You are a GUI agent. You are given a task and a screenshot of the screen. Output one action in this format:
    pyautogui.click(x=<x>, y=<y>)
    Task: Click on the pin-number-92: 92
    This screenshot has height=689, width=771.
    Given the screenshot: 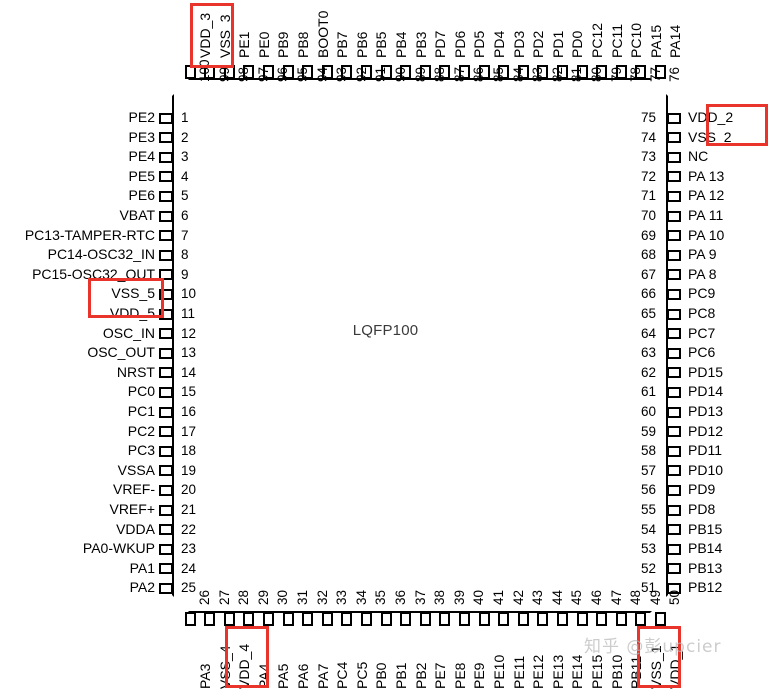 What is the action you would take?
    pyautogui.click(x=361, y=74)
    